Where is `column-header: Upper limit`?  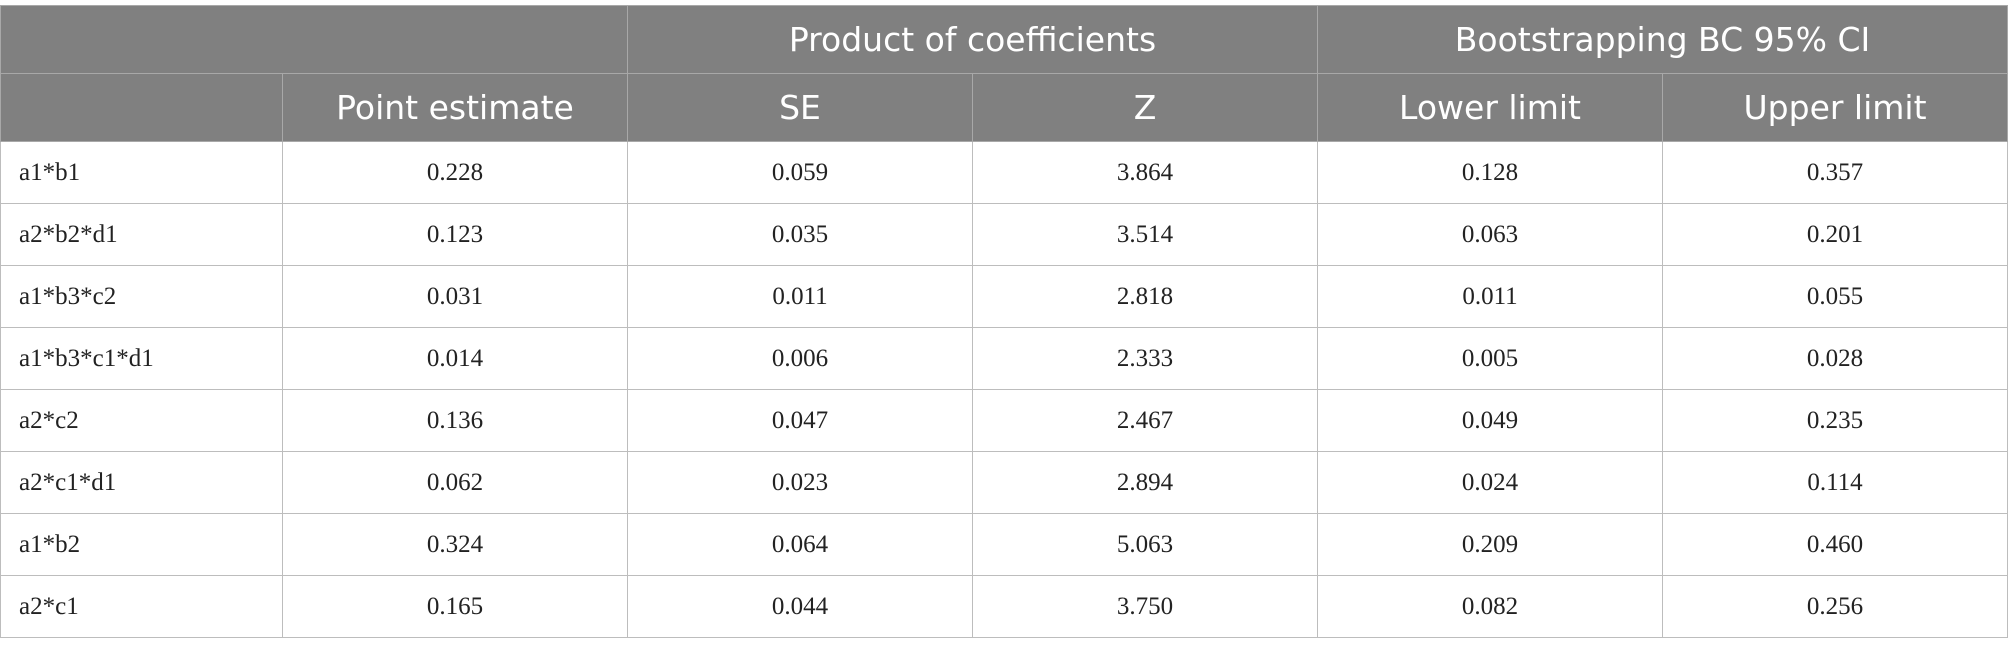 column-header: Upper limit is located at coordinates (1835, 107).